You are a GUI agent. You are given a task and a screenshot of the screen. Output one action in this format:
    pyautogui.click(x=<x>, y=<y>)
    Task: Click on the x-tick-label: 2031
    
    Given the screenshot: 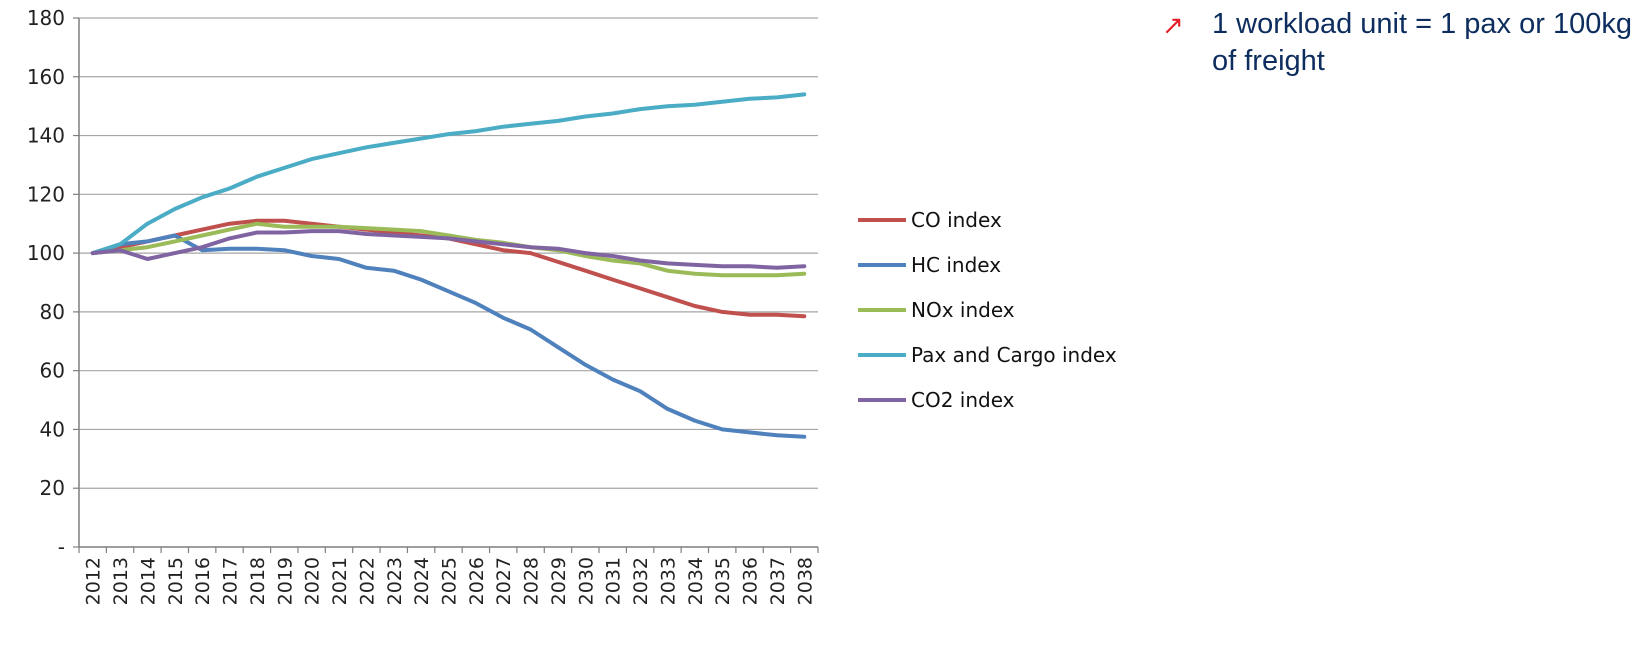 What is the action you would take?
    pyautogui.click(x=614, y=581)
    